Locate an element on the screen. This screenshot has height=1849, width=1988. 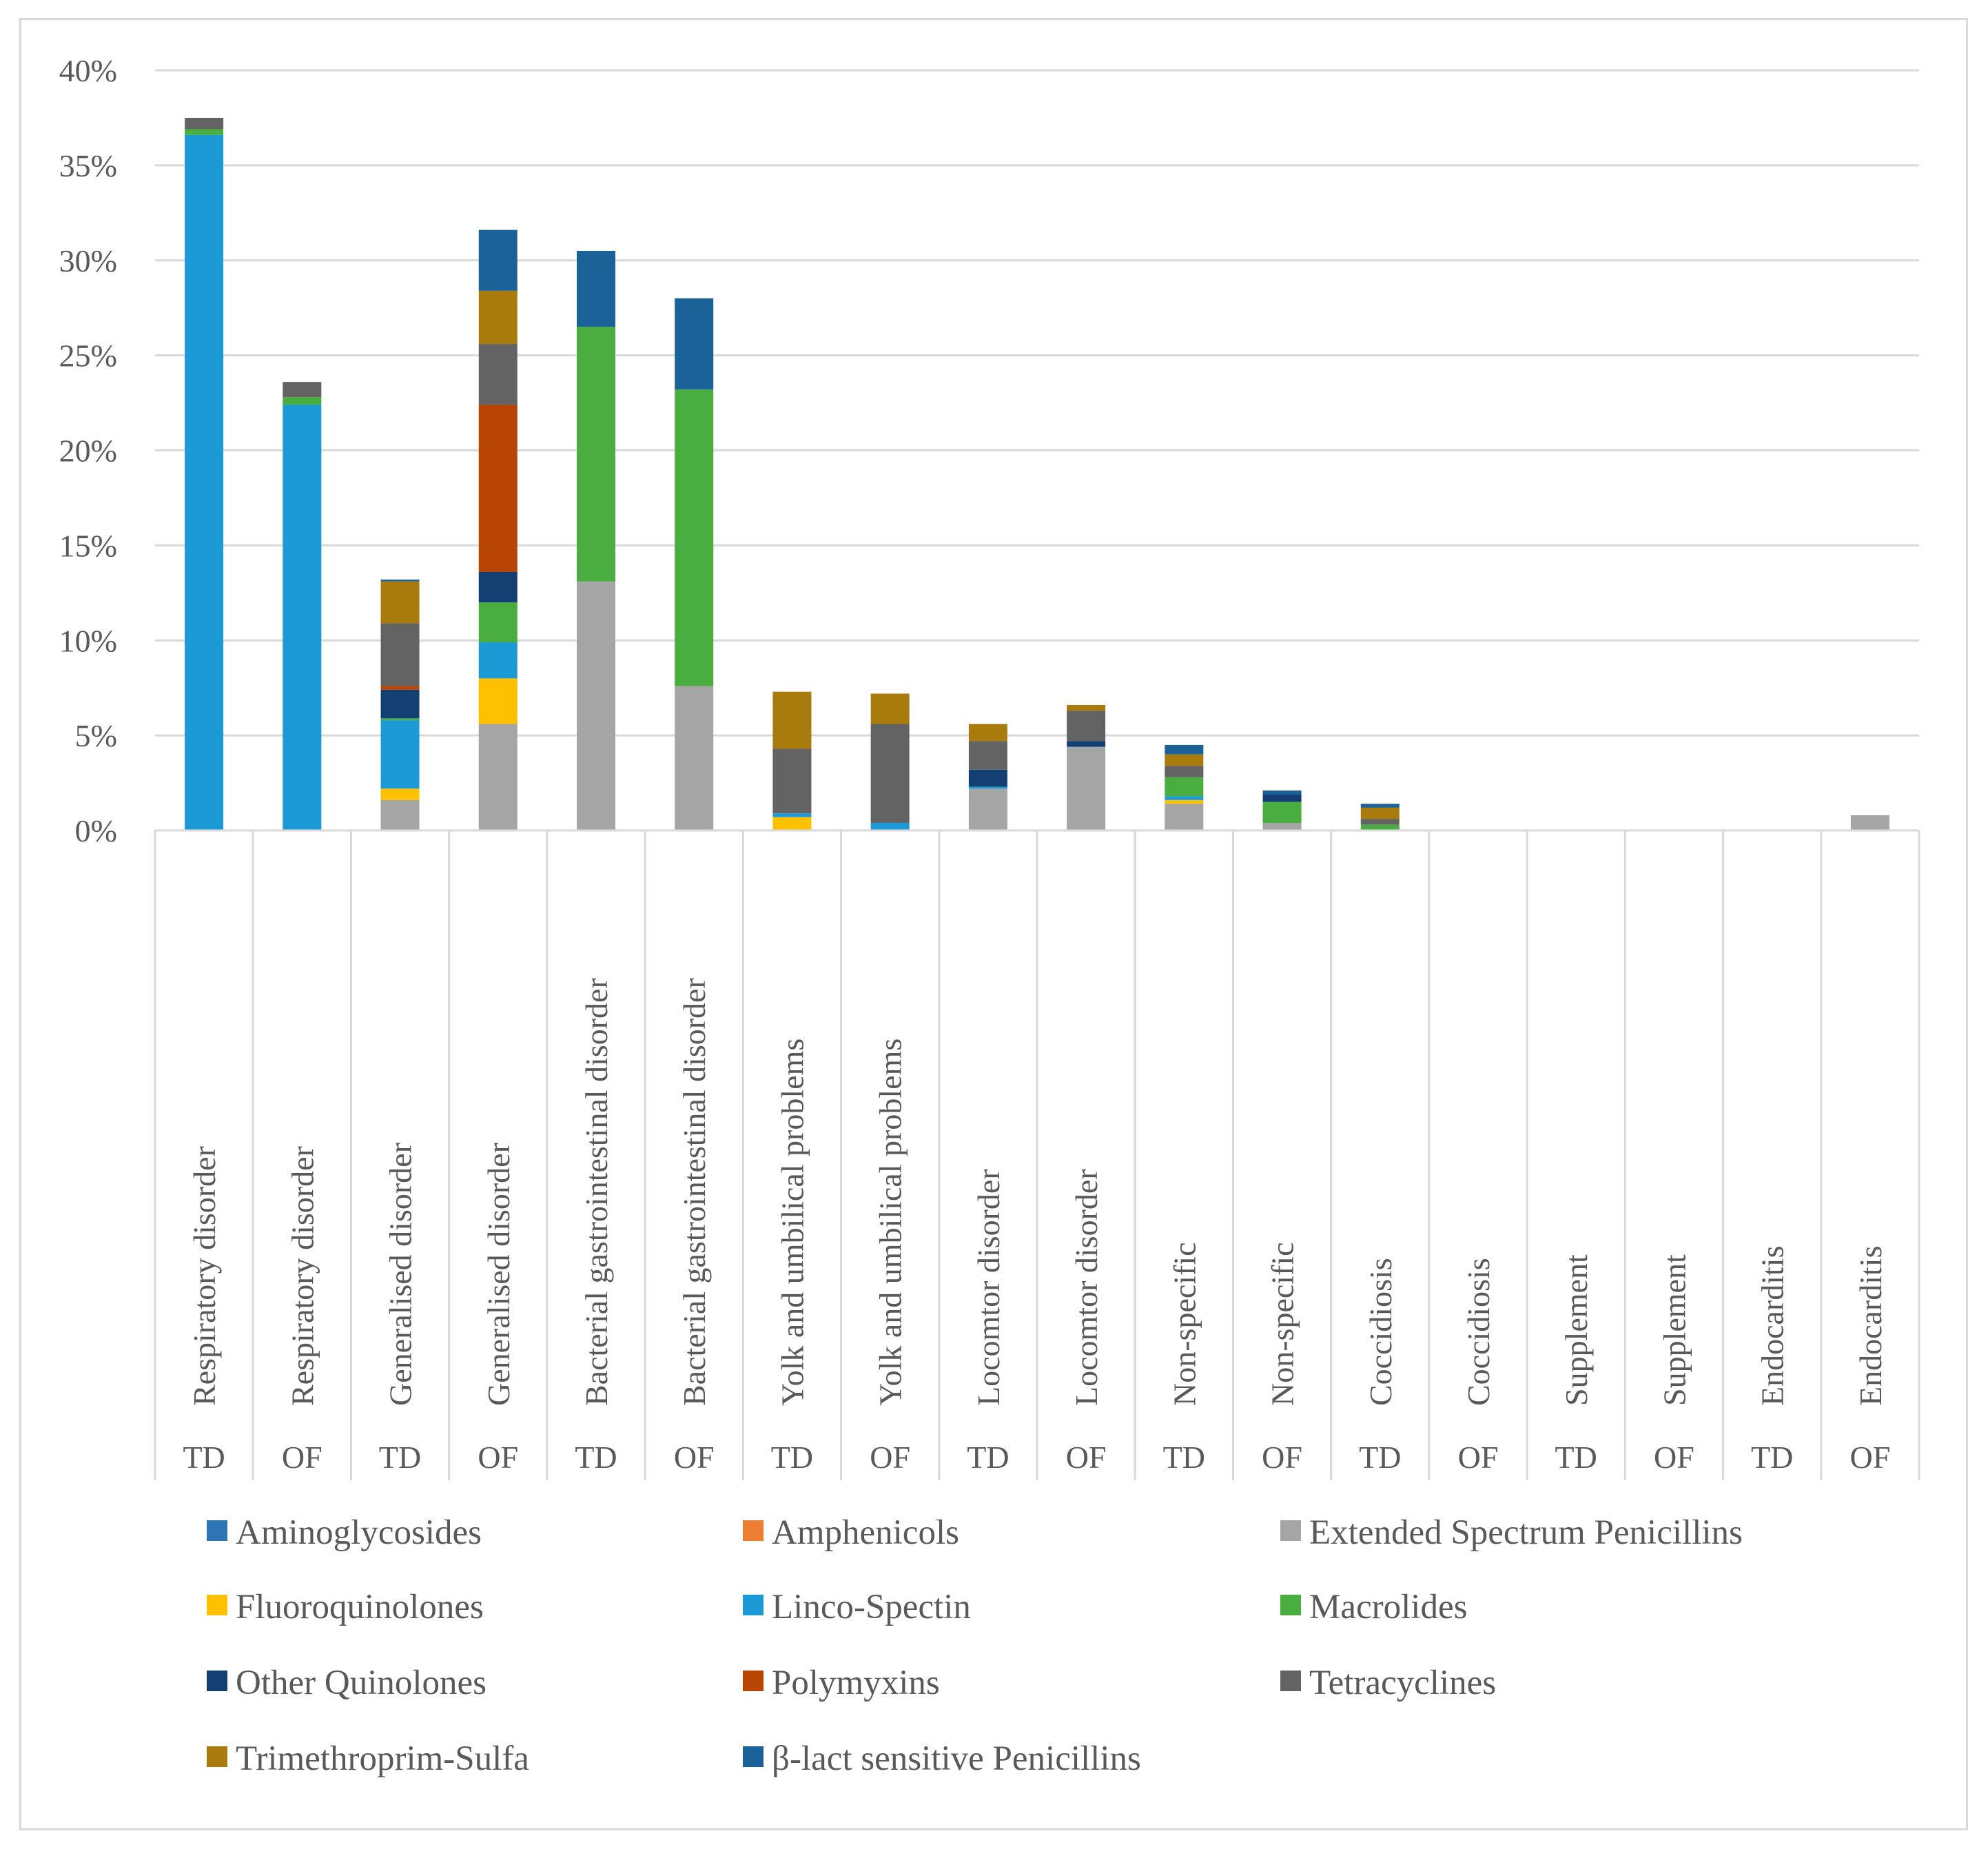
legend-label: Trimethroprim-Sulfa is located at coordinates (382, 1758).